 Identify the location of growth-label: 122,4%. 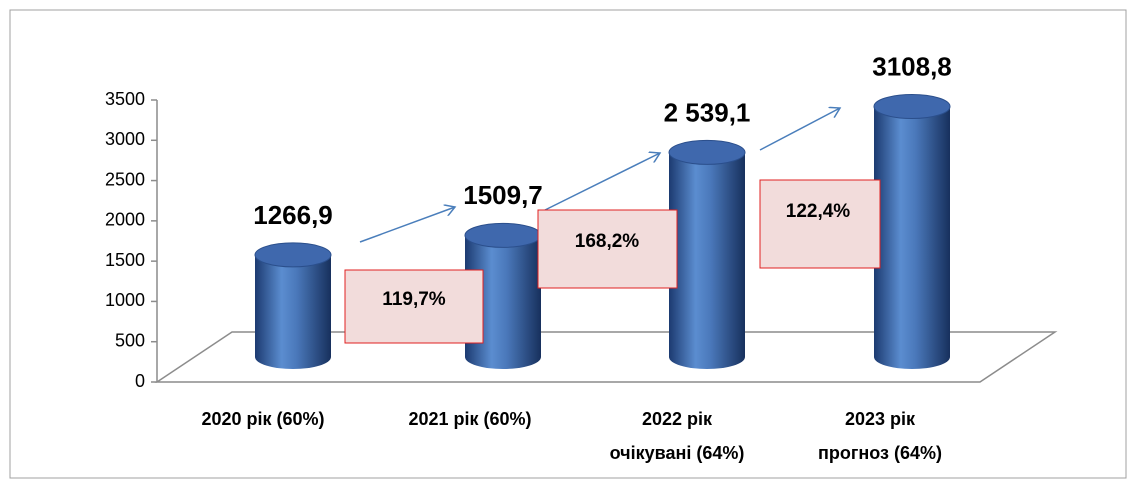
(818, 211).